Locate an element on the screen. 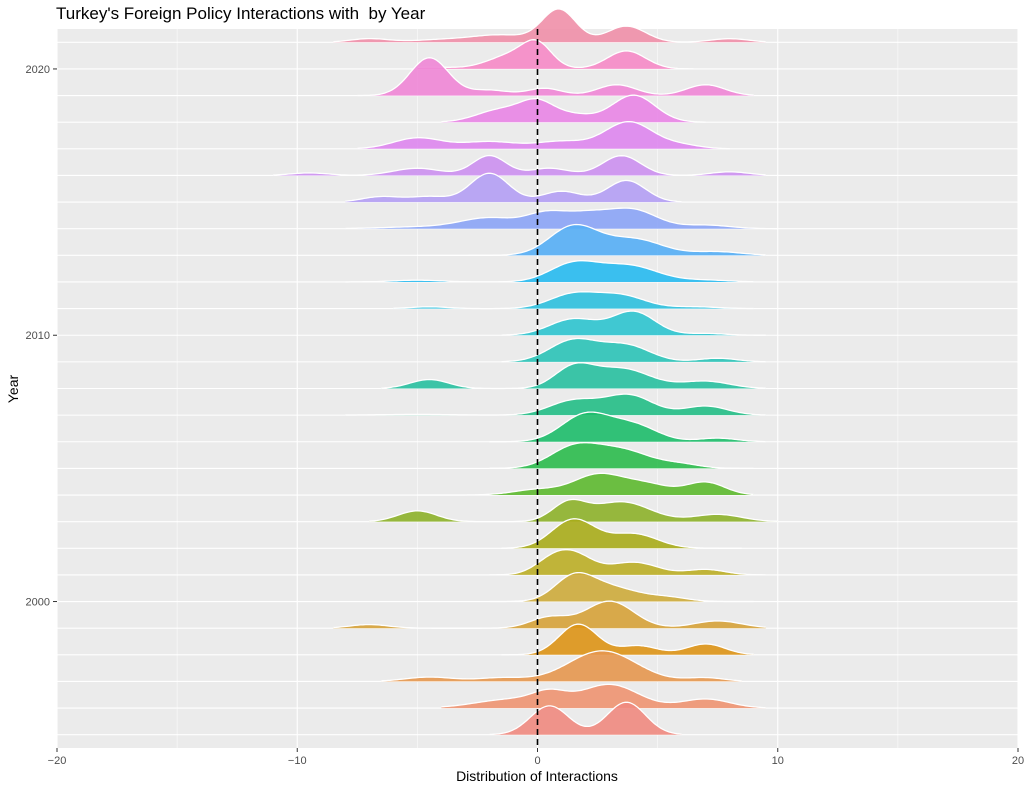  ridge-outline-2006 is located at coordinates (627, 427).